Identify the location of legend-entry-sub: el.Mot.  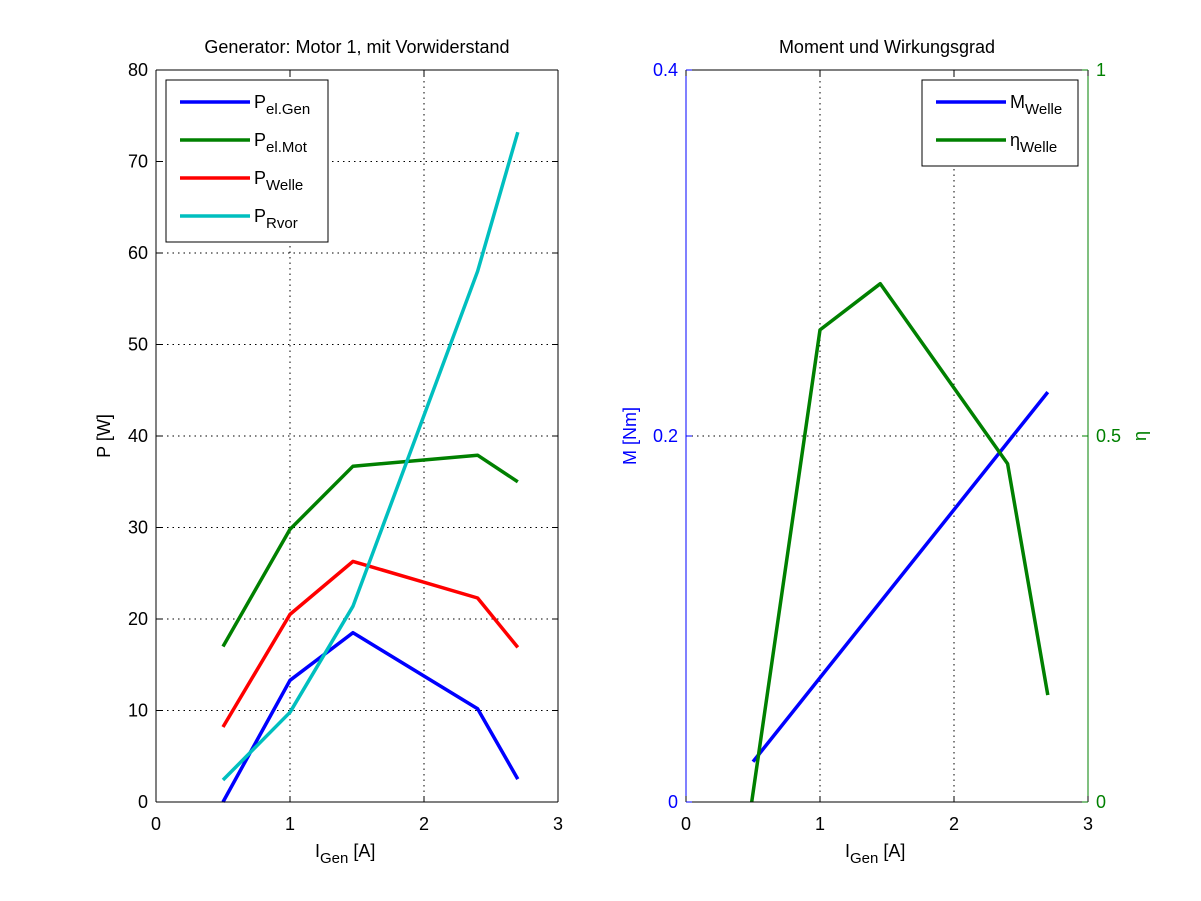
(287, 147).